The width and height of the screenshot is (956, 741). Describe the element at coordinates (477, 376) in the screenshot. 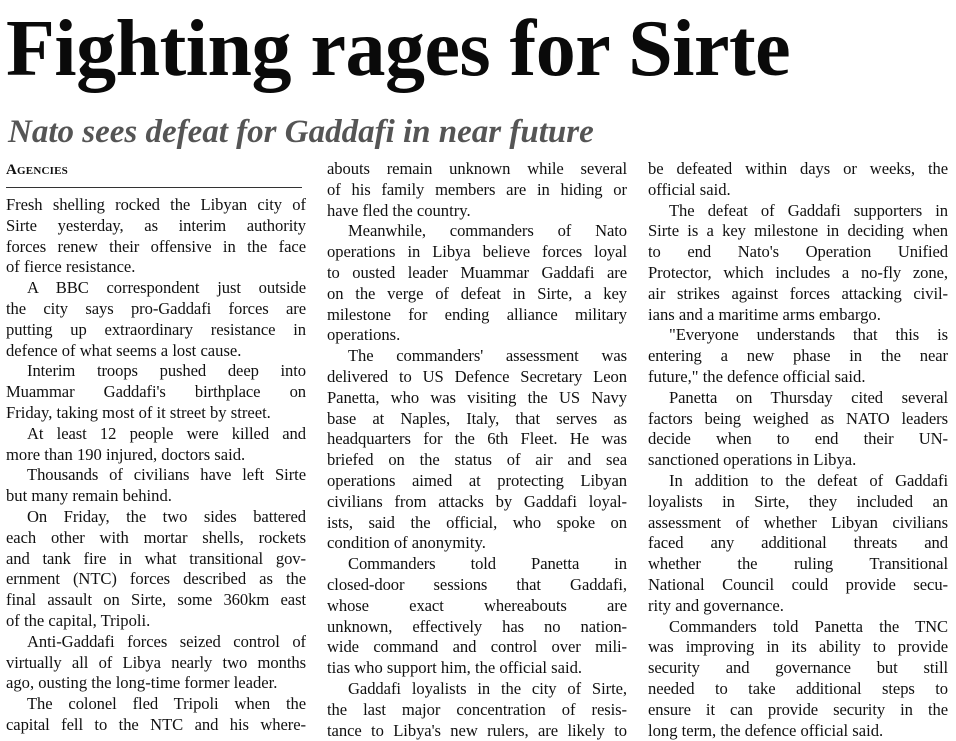

I see `text-line: delivered to US Defence Secretary Leon` at that location.